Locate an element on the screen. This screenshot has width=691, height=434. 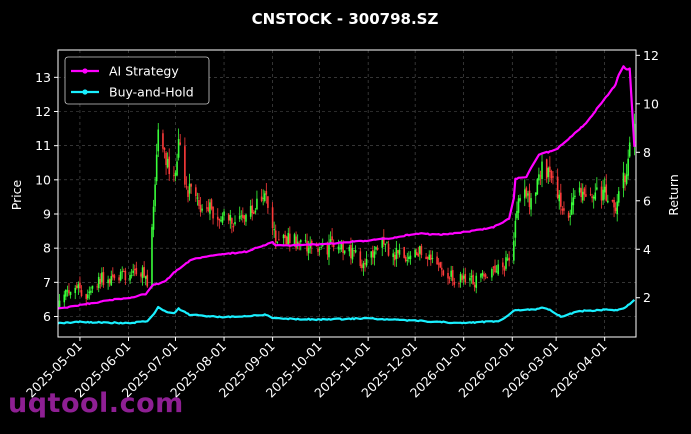
series-line-buy-and-hold is located at coordinates (346, 311).